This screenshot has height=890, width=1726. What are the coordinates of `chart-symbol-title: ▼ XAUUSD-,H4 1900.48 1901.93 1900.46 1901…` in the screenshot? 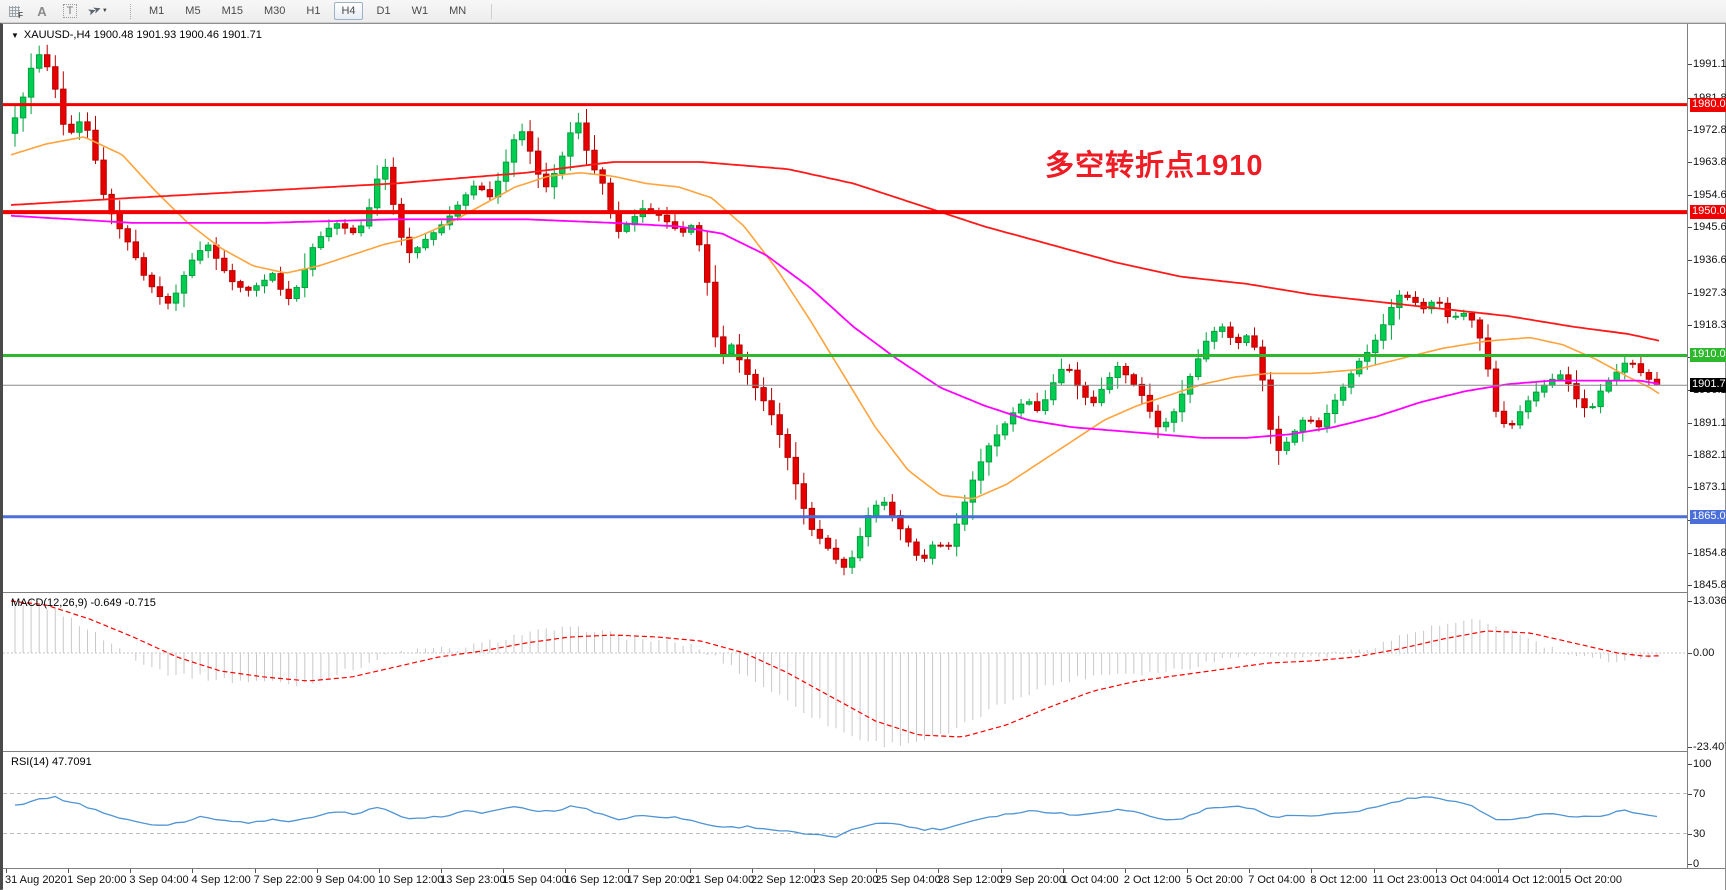 It's located at (136, 35).